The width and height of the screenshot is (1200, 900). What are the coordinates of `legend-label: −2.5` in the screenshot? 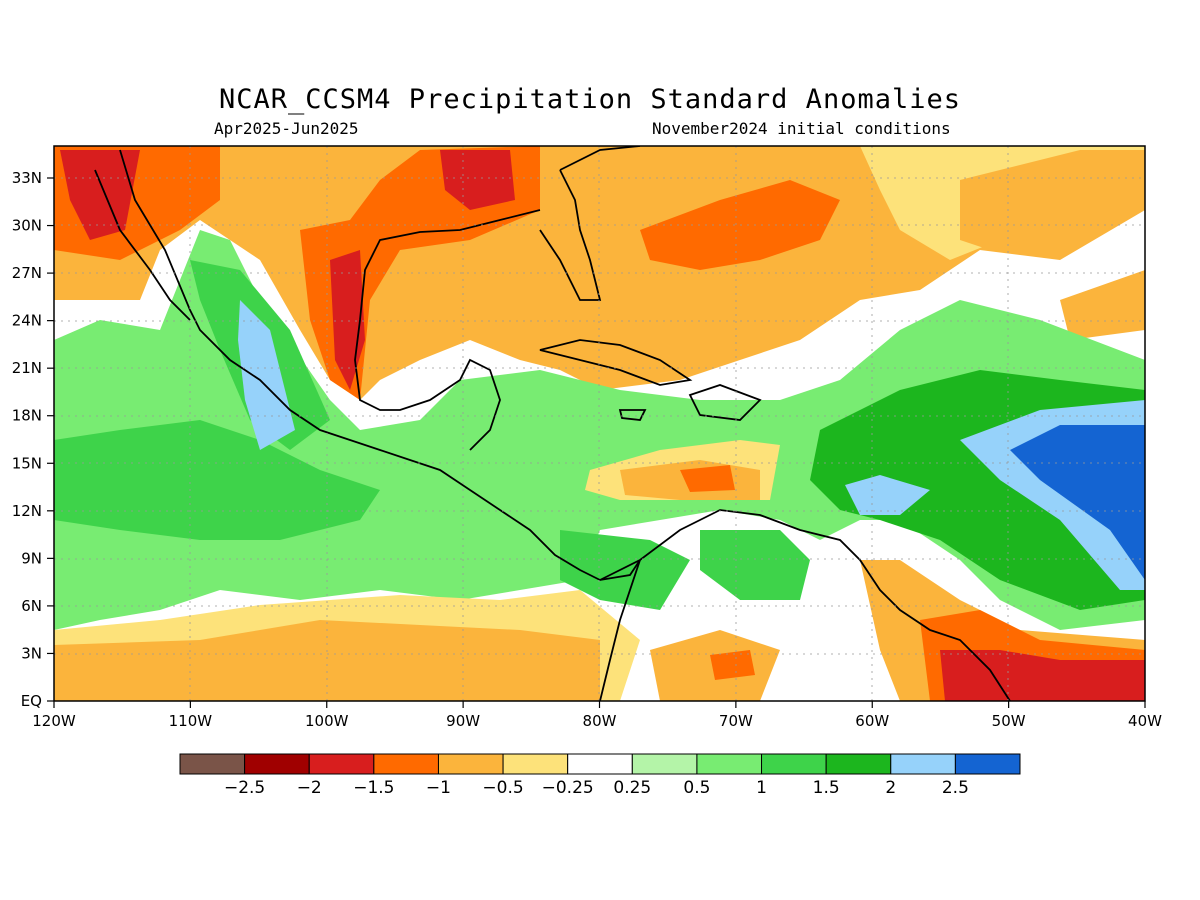 It's located at (244, 788).